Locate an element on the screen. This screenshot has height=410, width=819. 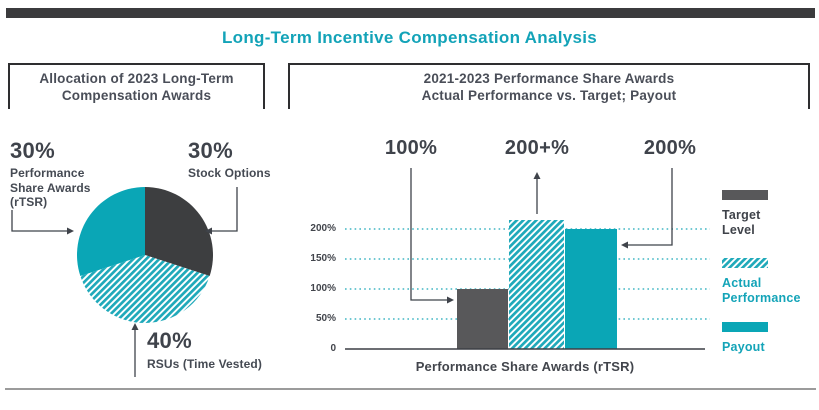
legend-label-actual: Actual Performance is located at coordinates (761, 290).